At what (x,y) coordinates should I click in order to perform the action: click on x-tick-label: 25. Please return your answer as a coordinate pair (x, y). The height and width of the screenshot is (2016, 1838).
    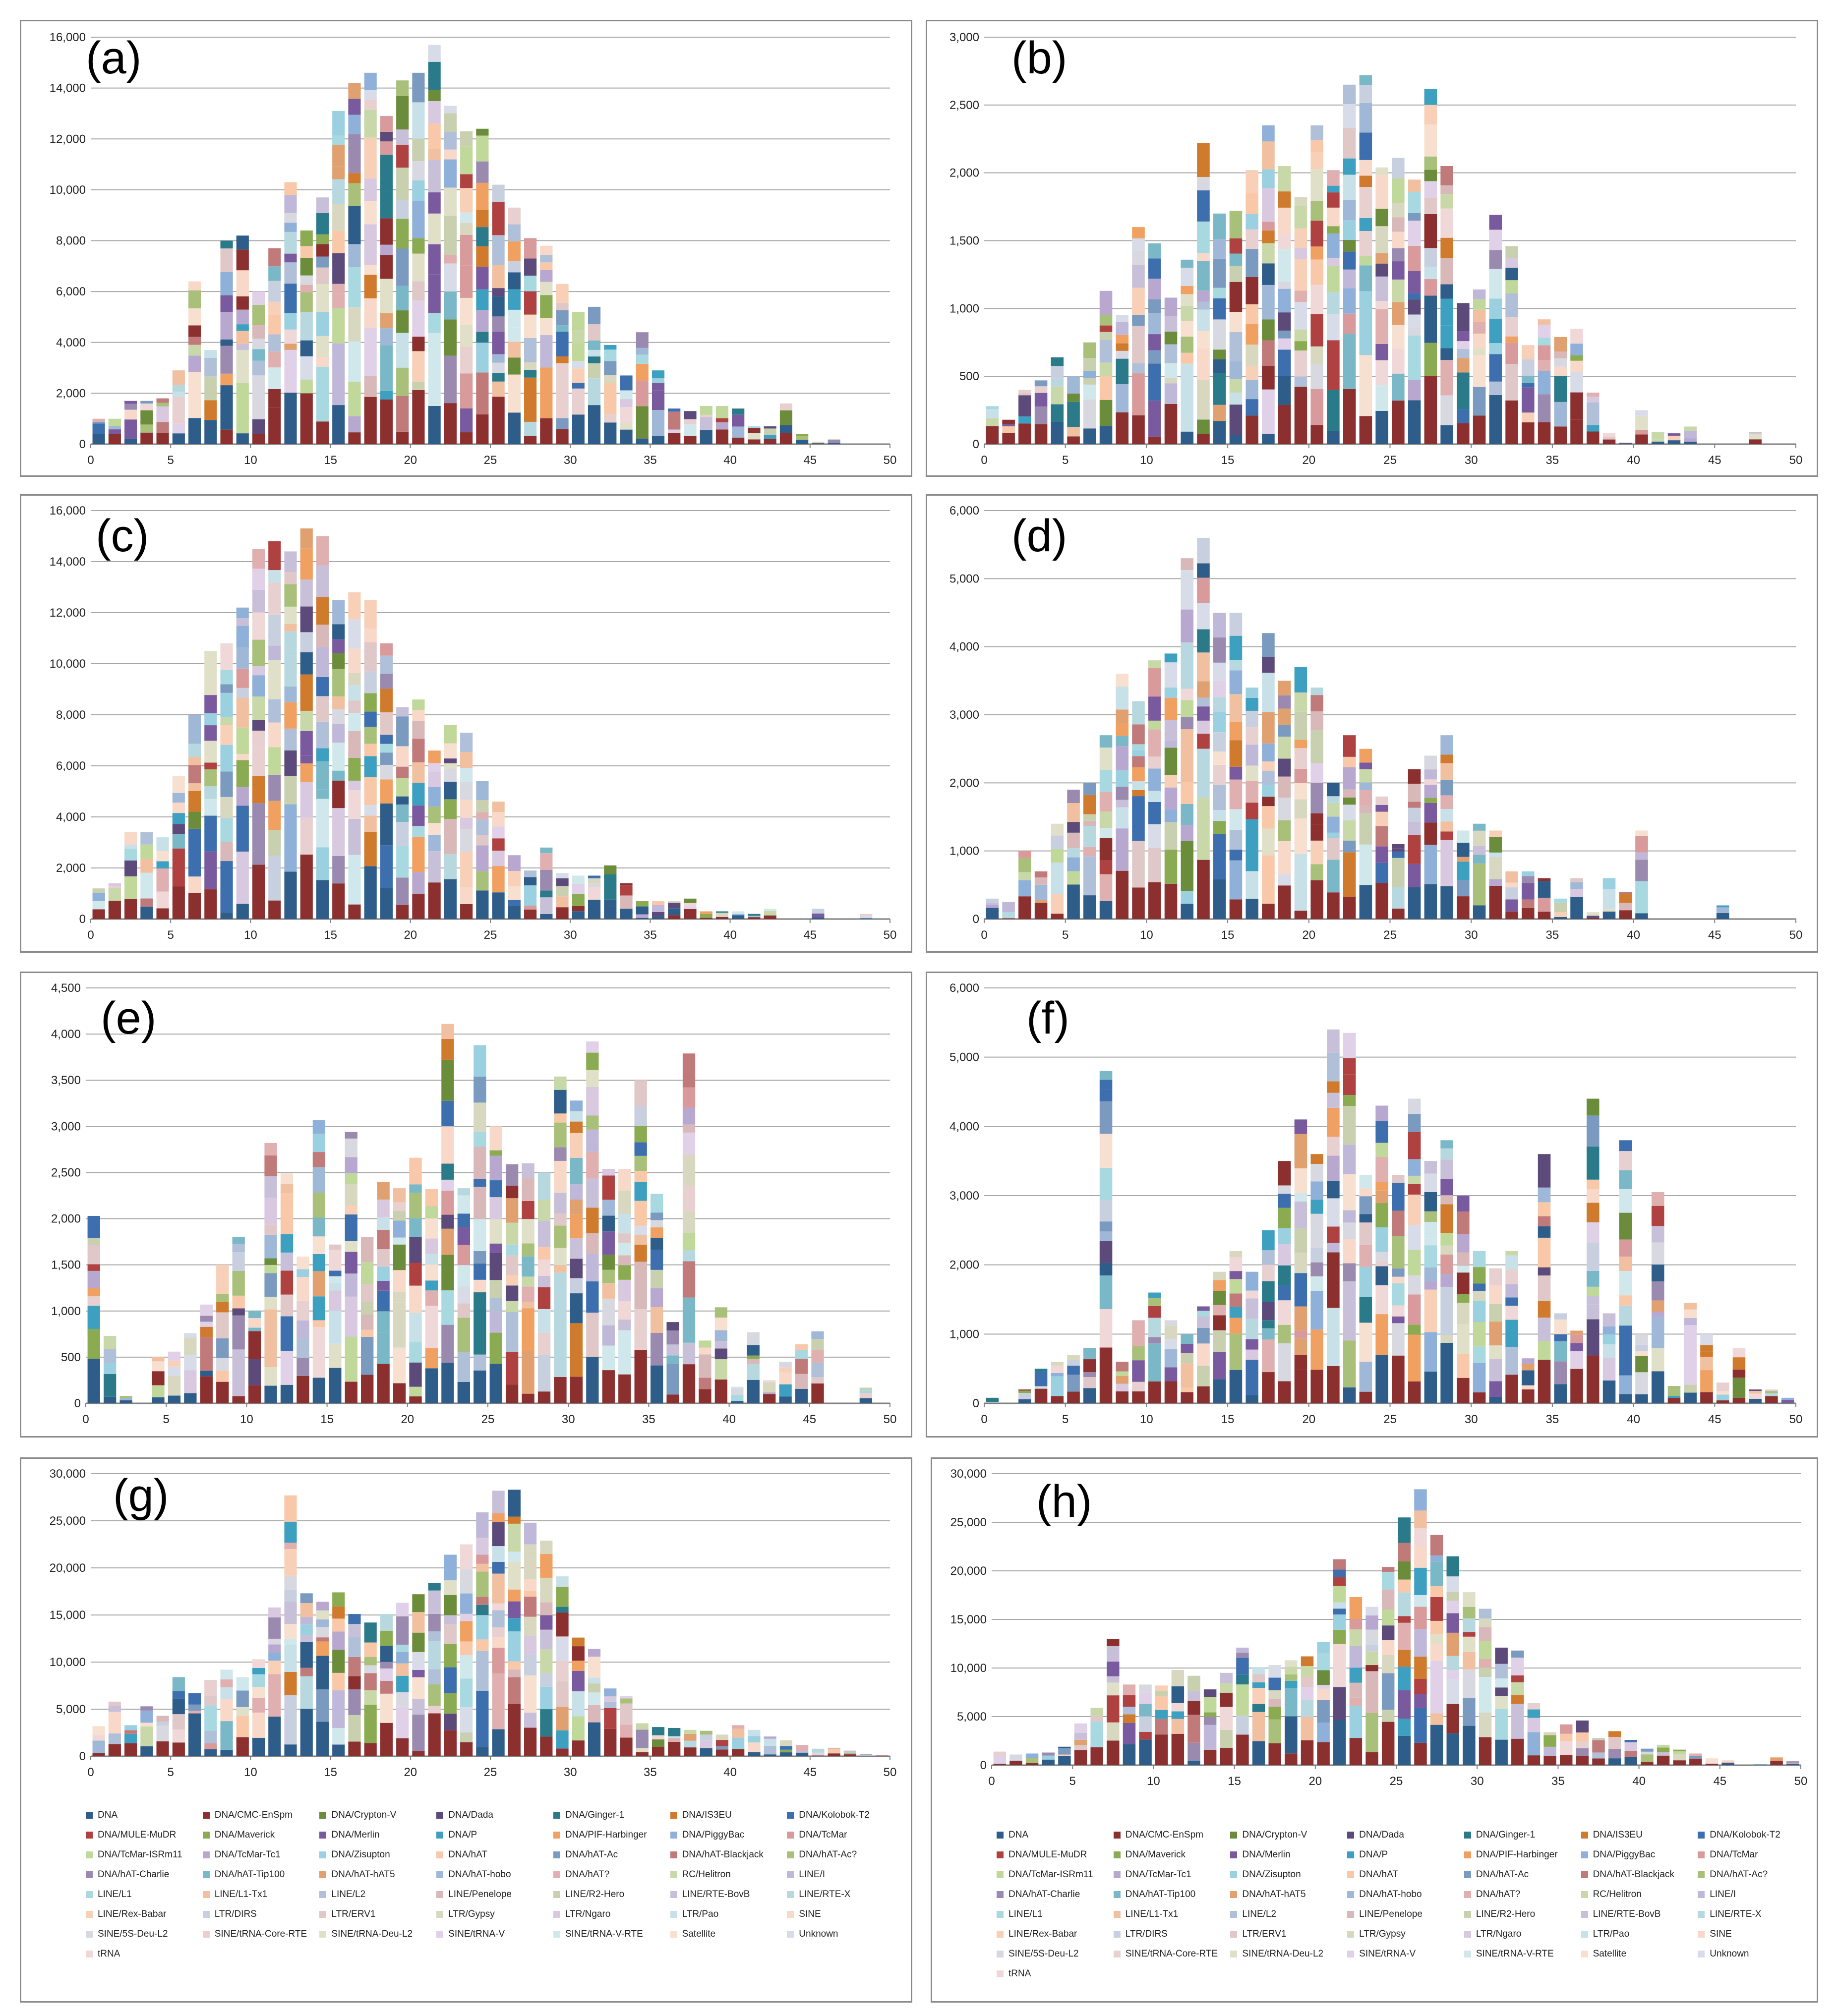
    Looking at the image, I should click on (488, 1419).